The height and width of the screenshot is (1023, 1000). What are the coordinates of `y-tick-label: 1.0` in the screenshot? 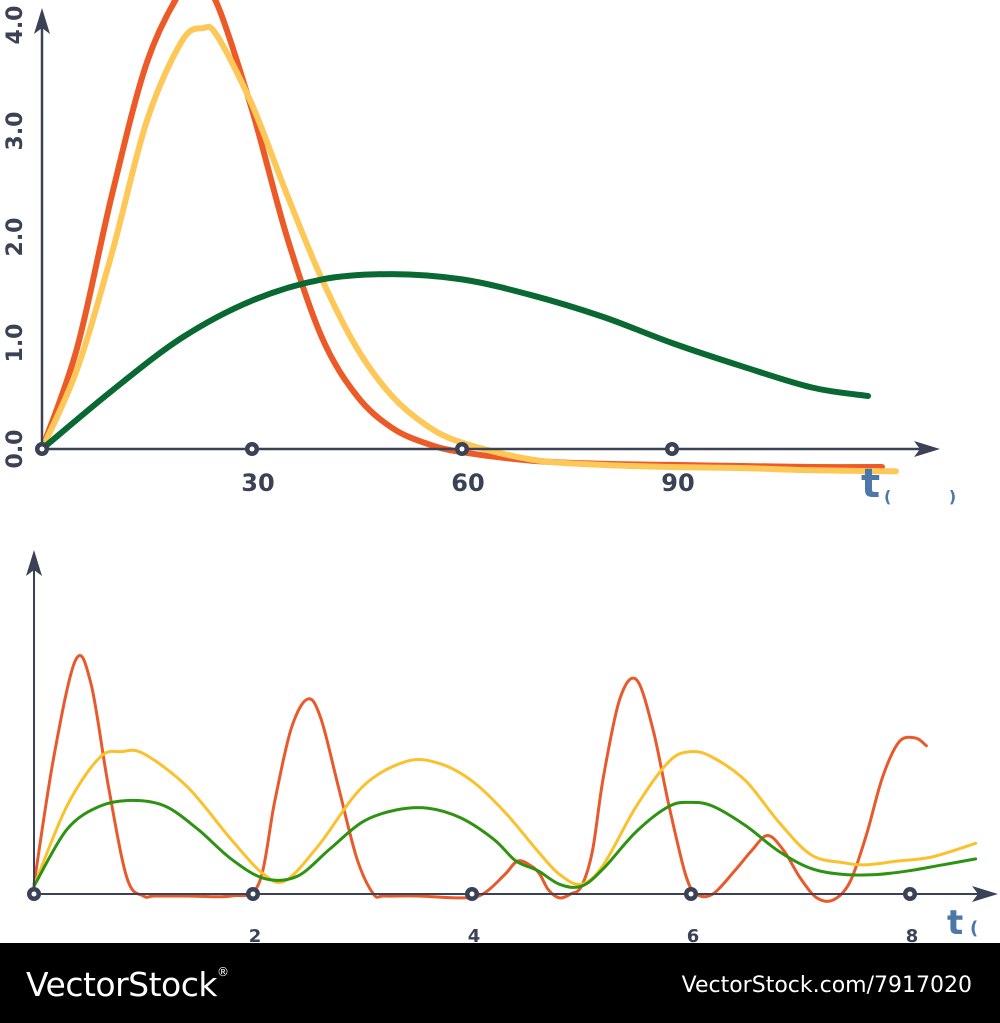 It's located at (15, 343).